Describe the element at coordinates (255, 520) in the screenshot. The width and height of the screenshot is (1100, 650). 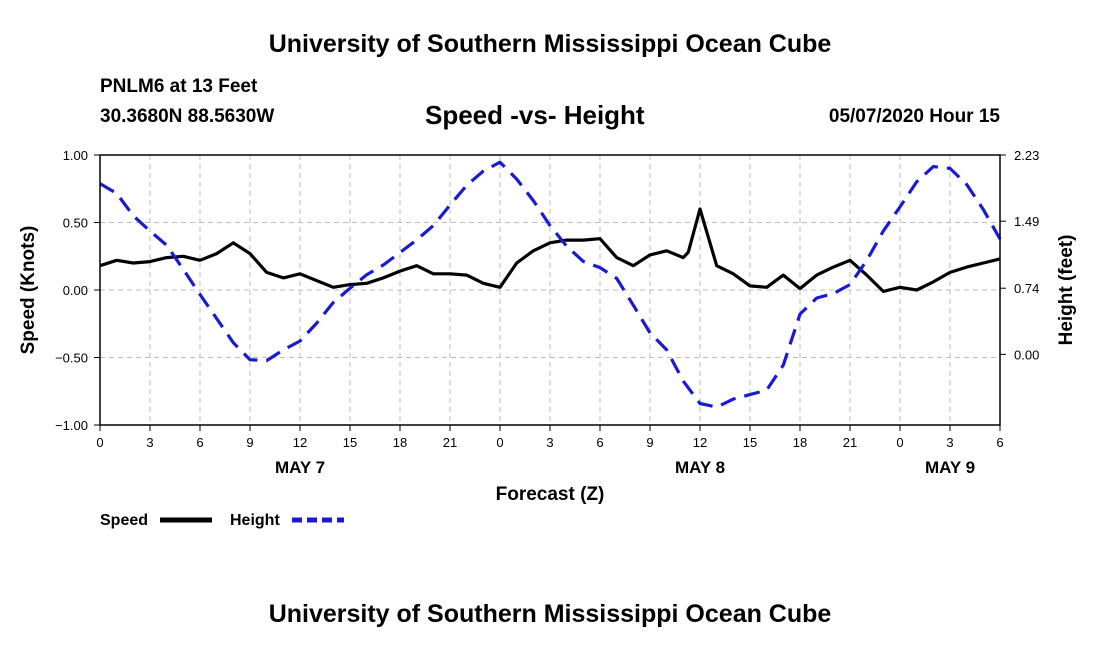
I see `legend-label-height: Height` at that location.